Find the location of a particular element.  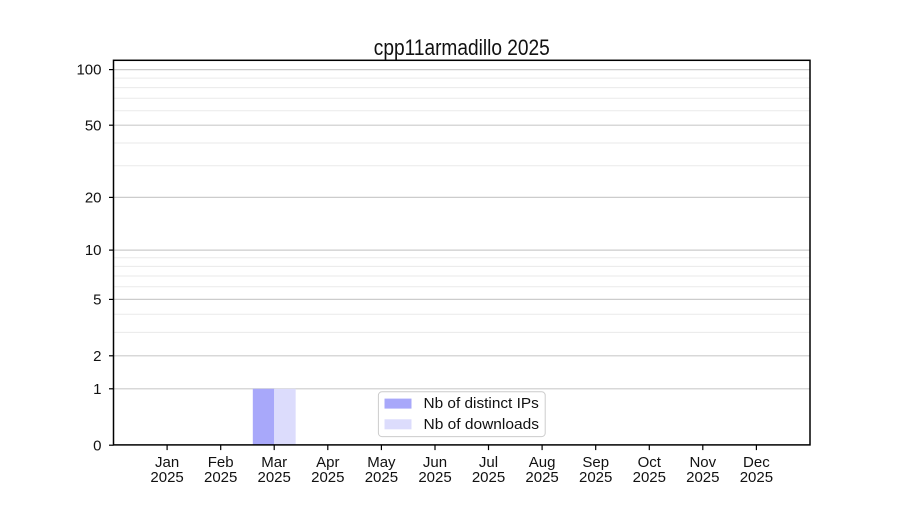

svg-text: Oct is located at coordinates (650, 462).